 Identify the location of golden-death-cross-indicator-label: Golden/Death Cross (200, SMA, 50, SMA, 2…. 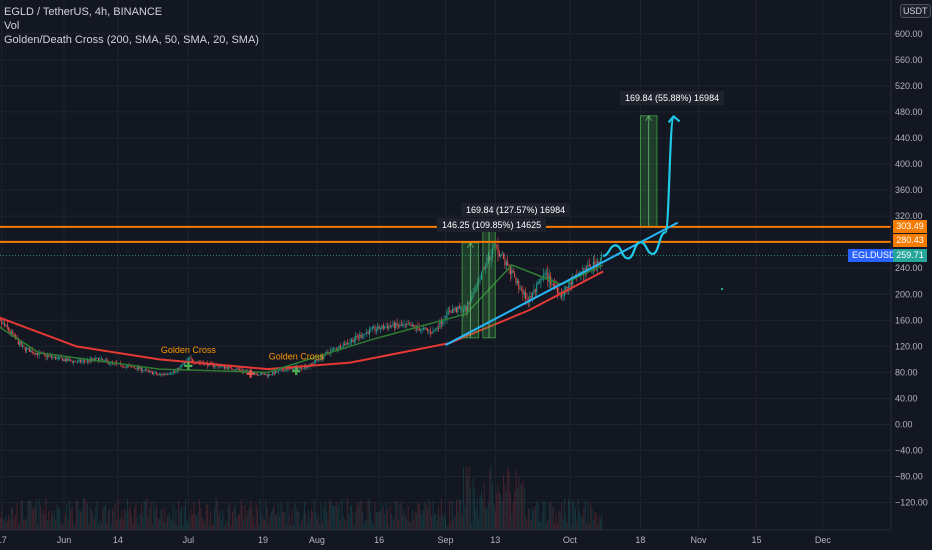
(131, 40).